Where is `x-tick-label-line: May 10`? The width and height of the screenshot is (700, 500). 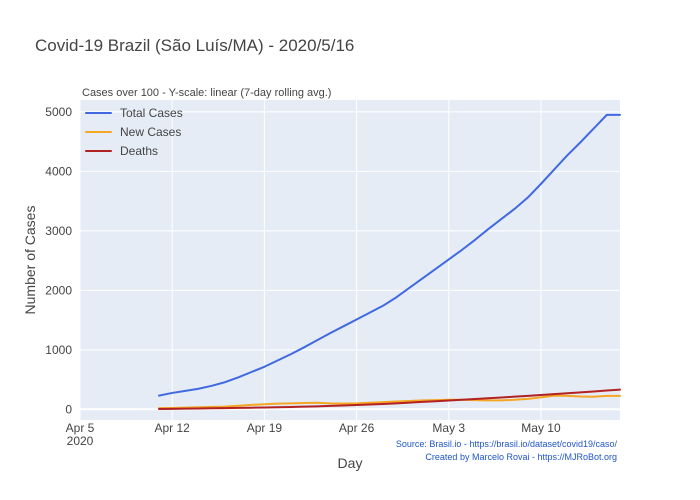
x-tick-label-line: May 10 is located at coordinates (541, 428).